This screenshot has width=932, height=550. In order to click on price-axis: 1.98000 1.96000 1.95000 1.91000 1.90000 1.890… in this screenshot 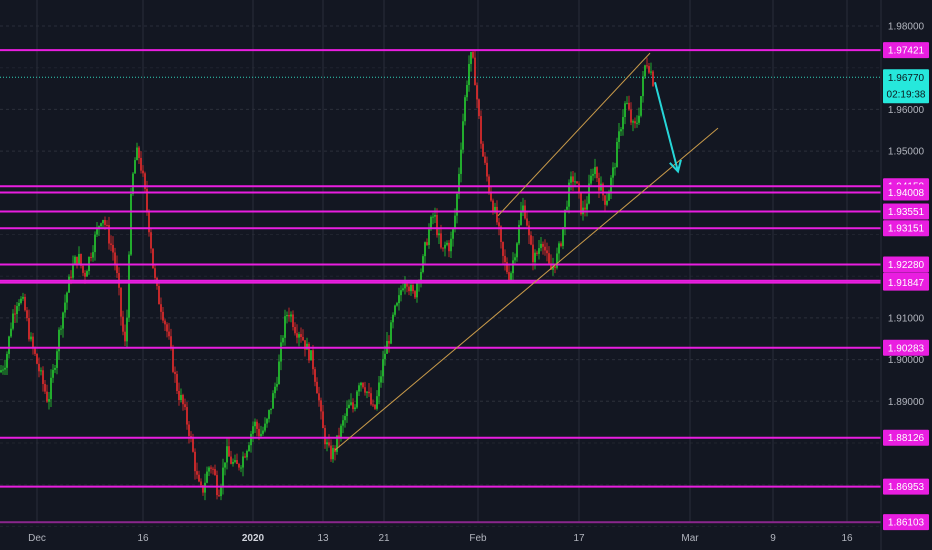, I will do `click(906, 215)`.